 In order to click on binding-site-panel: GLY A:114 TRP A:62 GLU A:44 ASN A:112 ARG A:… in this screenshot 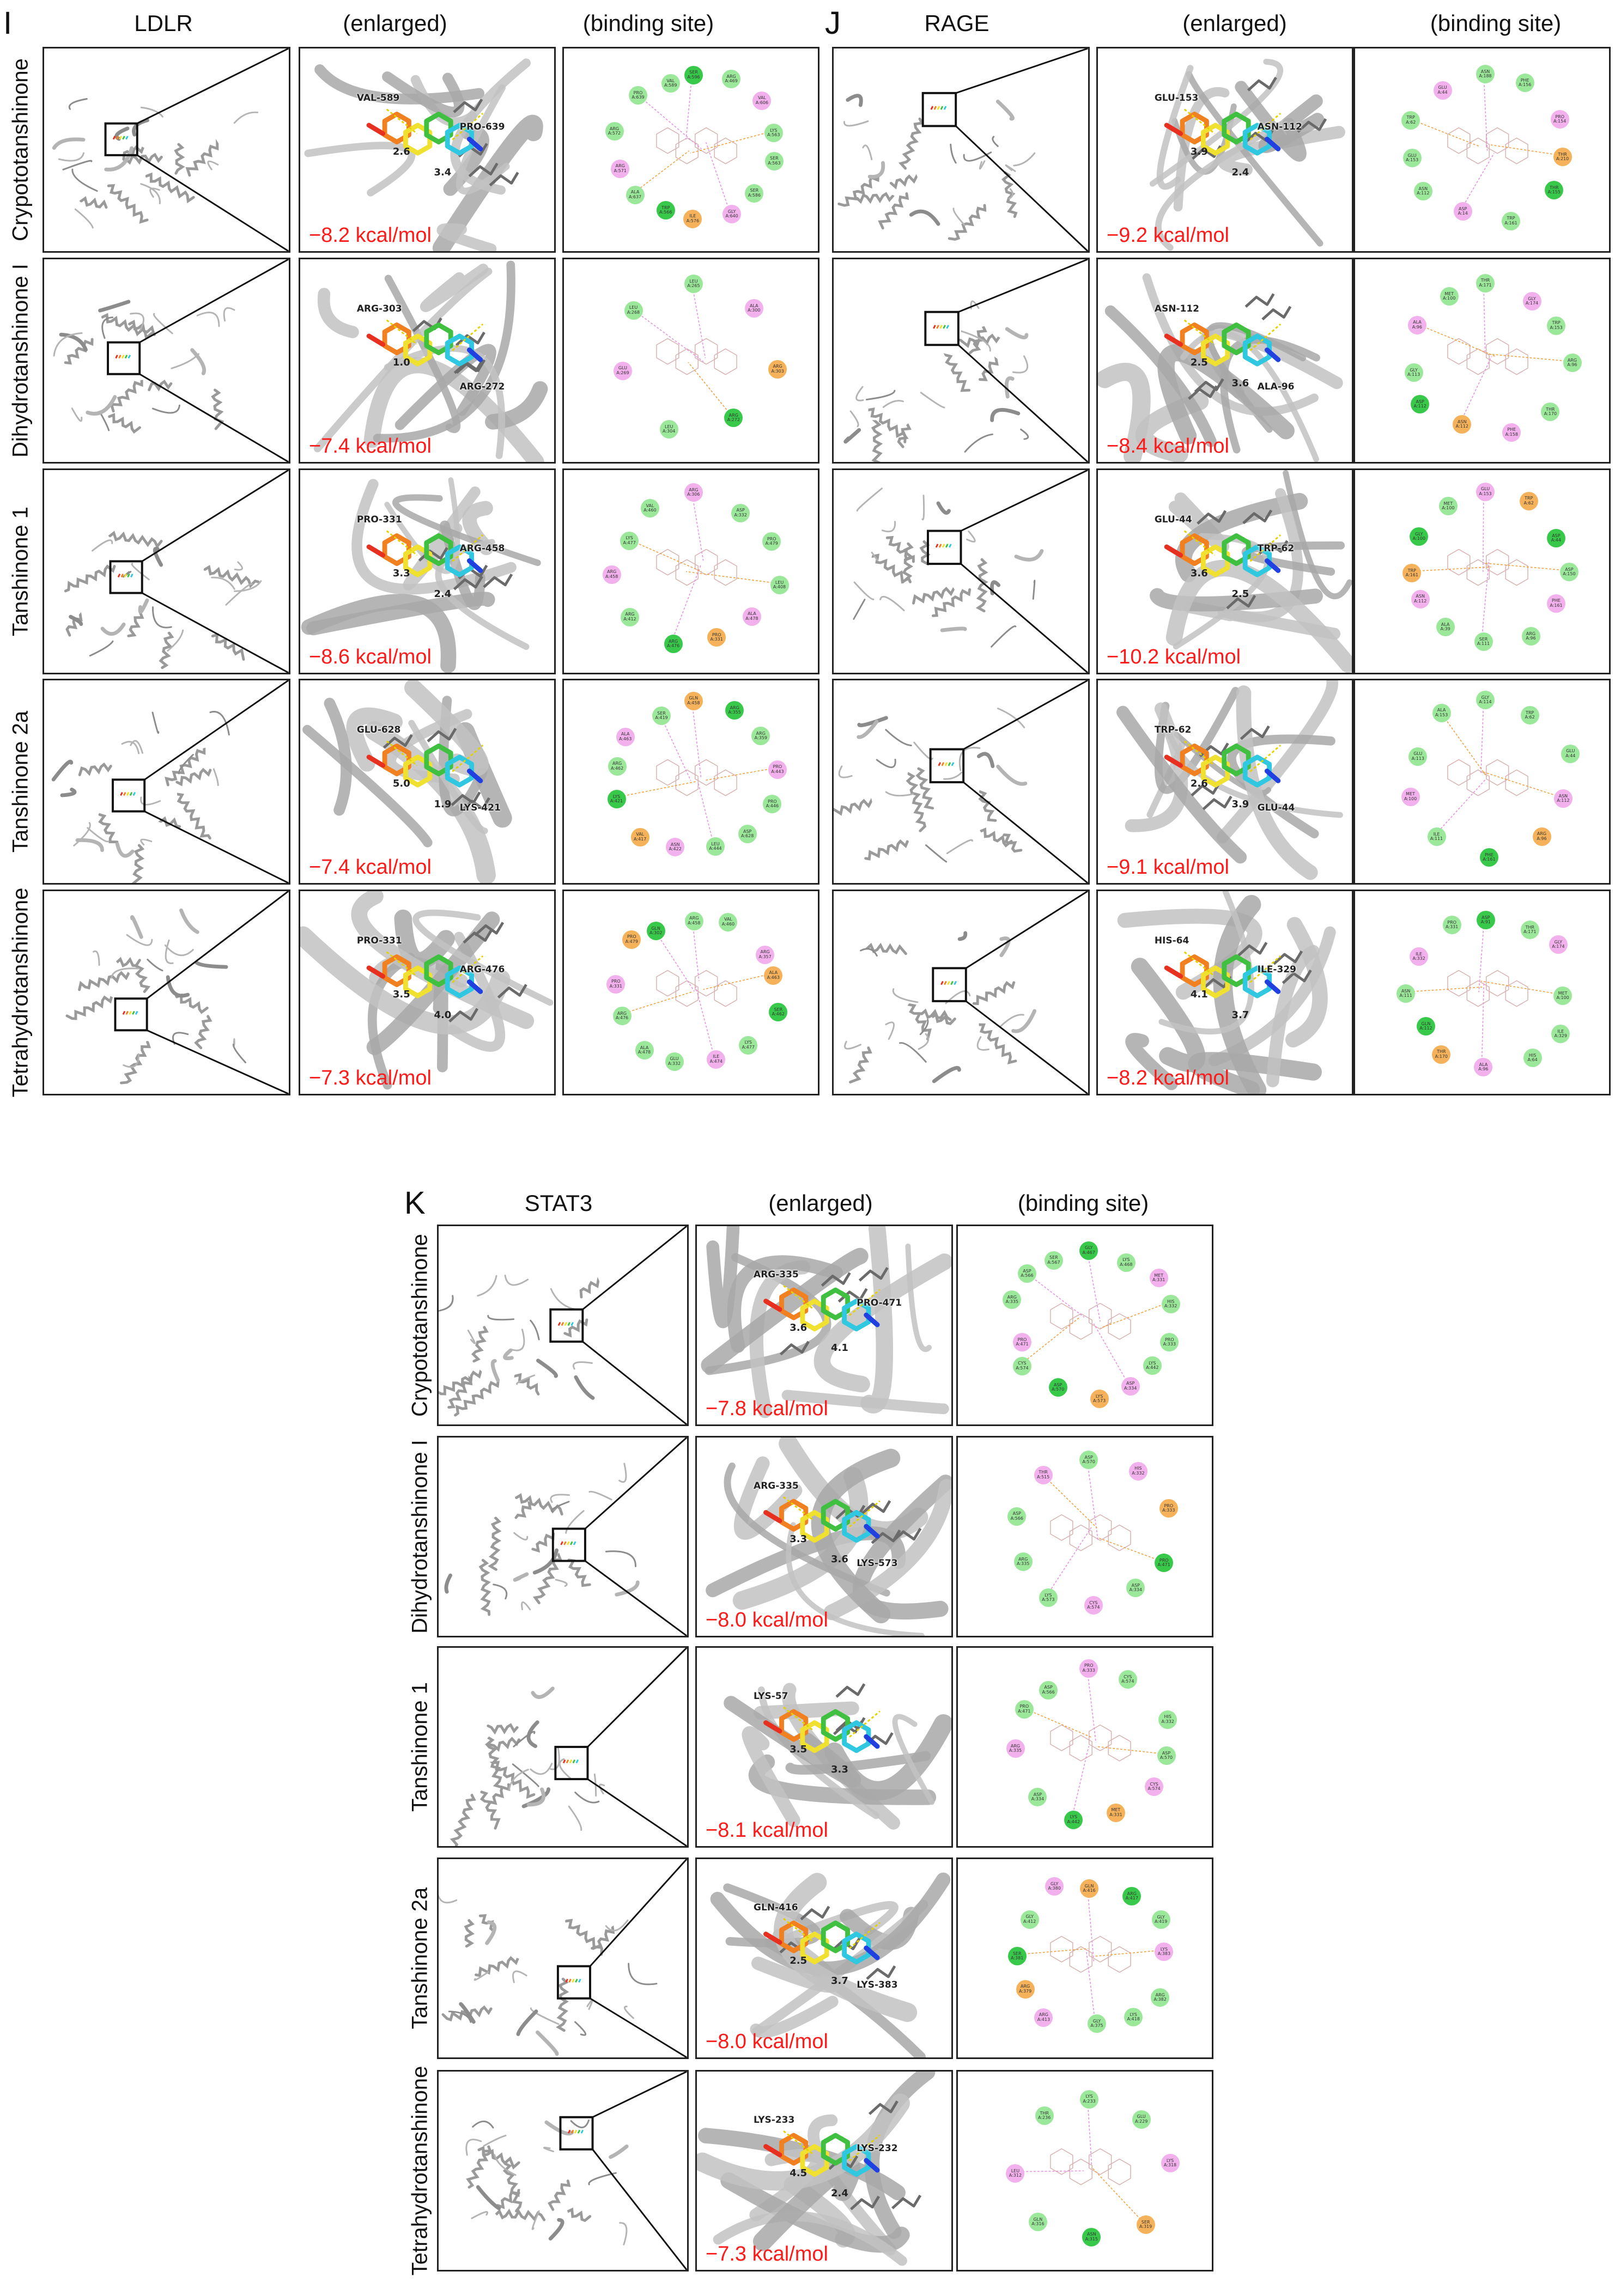, I will do `click(1482, 782)`.